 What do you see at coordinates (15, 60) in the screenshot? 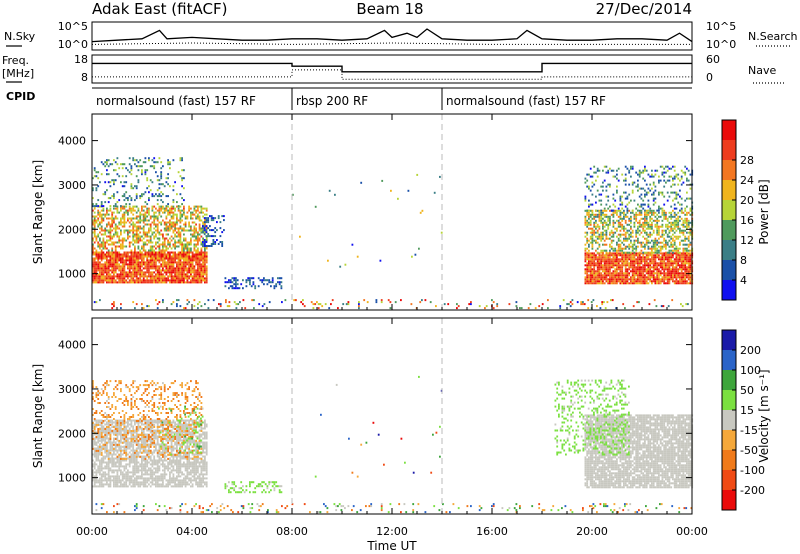
I see `freq-left-label: Freq.` at bounding box center [15, 60].